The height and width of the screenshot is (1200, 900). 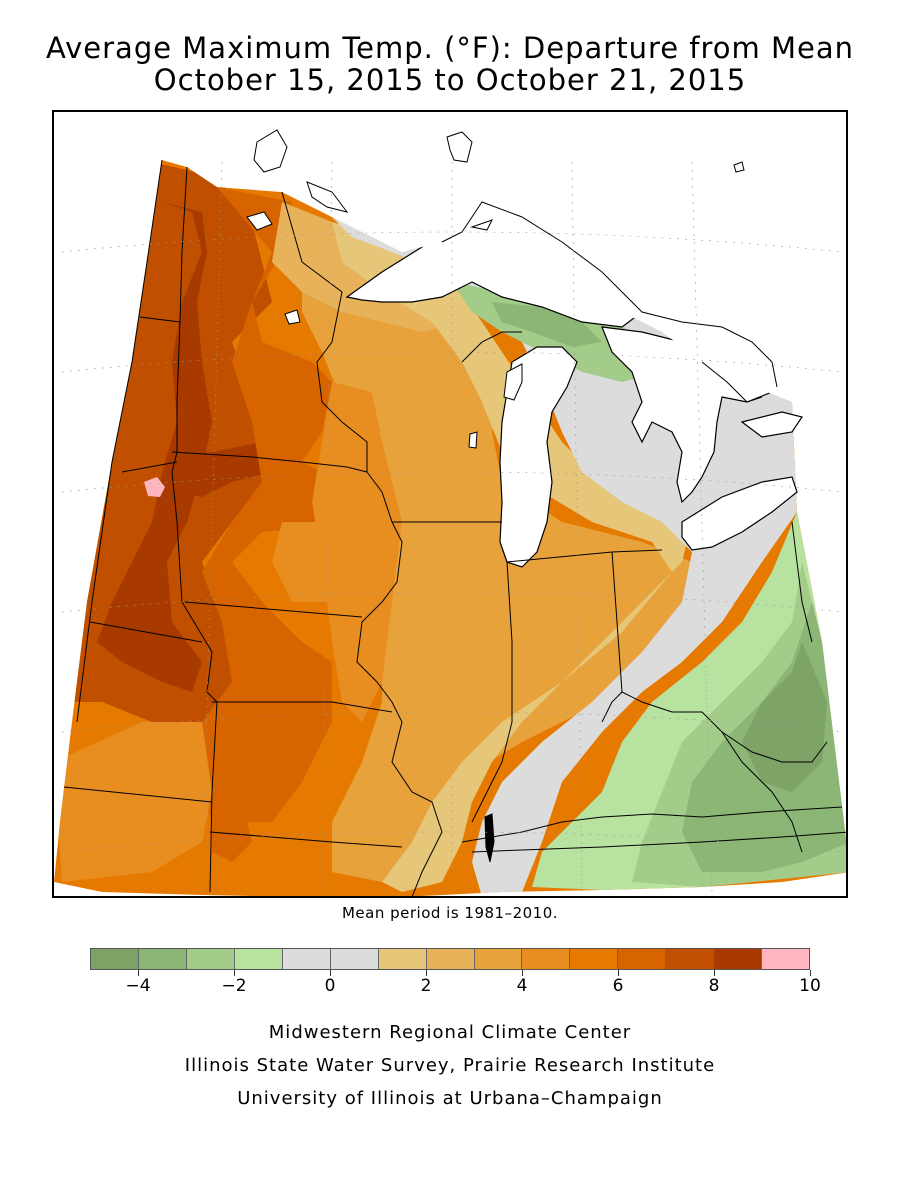 What do you see at coordinates (330, 986) in the screenshot?
I see `legend-tick-label: 0` at bounding box center [330, 986].